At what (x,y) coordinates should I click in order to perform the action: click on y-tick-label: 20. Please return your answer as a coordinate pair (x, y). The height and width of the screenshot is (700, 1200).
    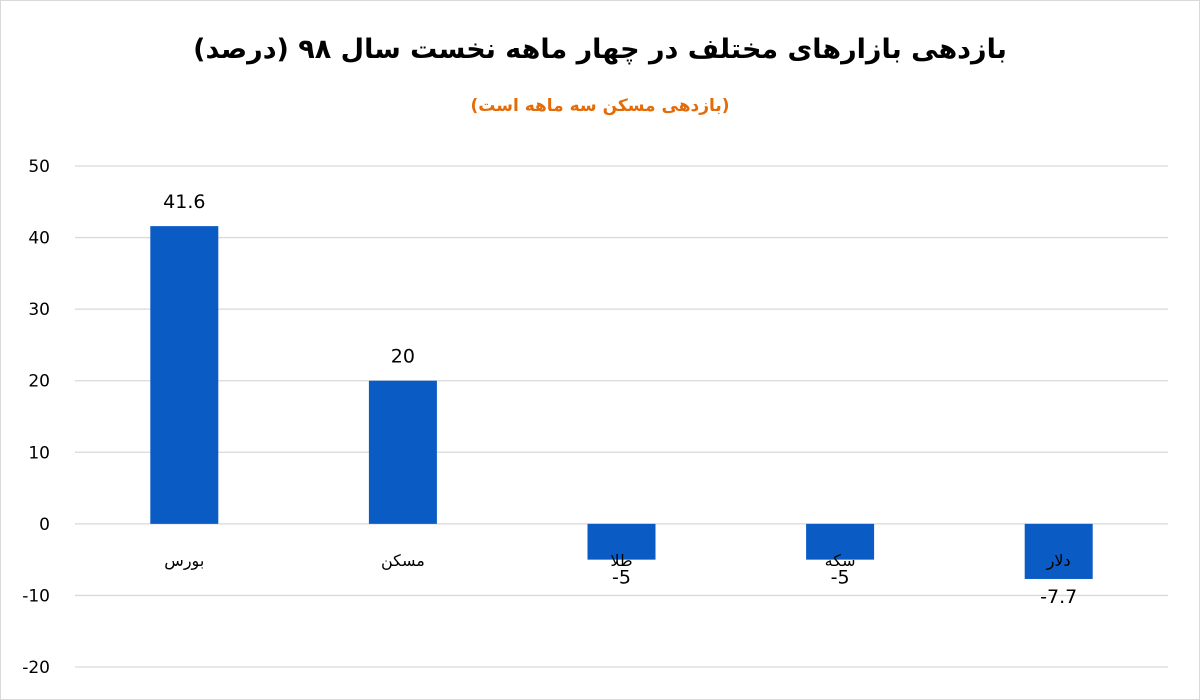
    Looking at the image, I should click on (39, 382).